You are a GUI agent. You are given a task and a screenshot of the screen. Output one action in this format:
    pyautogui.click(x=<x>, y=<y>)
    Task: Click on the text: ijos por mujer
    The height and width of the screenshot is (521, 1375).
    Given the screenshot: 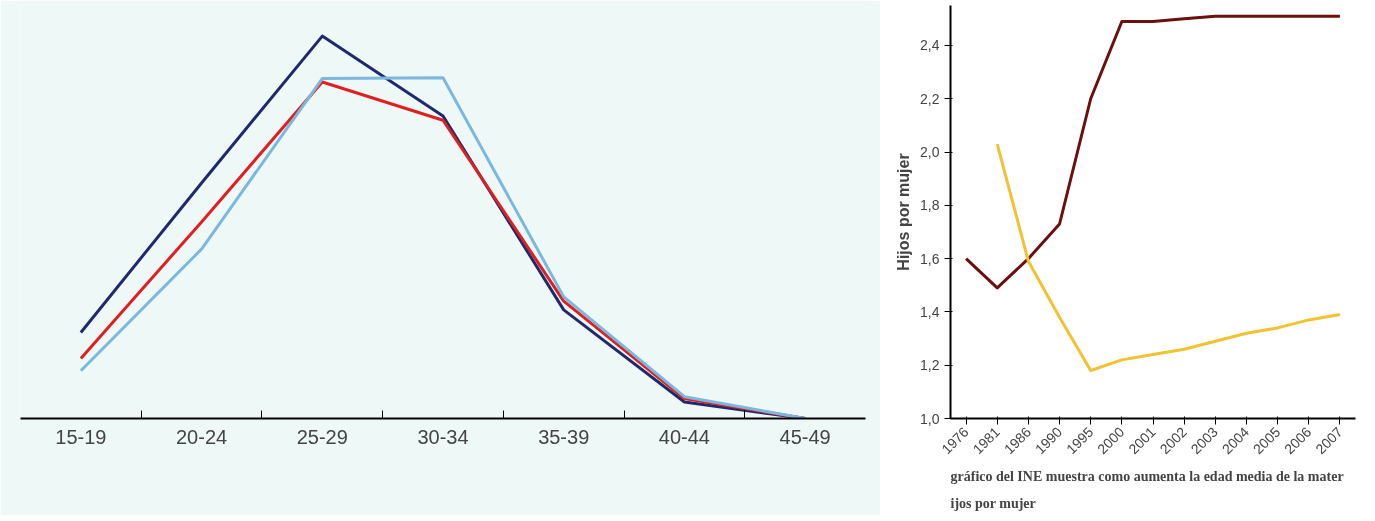 What is the action you would take?
    pyautogui.click(x=993, y=503)
    